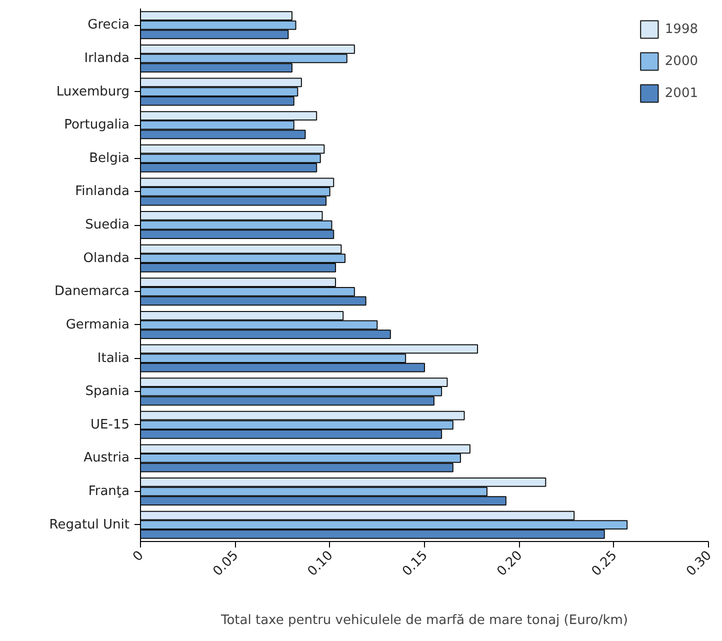 The height and width of the screenshot is (641, 722). What do you see at coordinates (424, 620) in the screenshot?
I see `x-axis-title: Total taxe pentru vehiculele de marfă de mare tonaj (Euro/km)` at bounding box center [424, 620].